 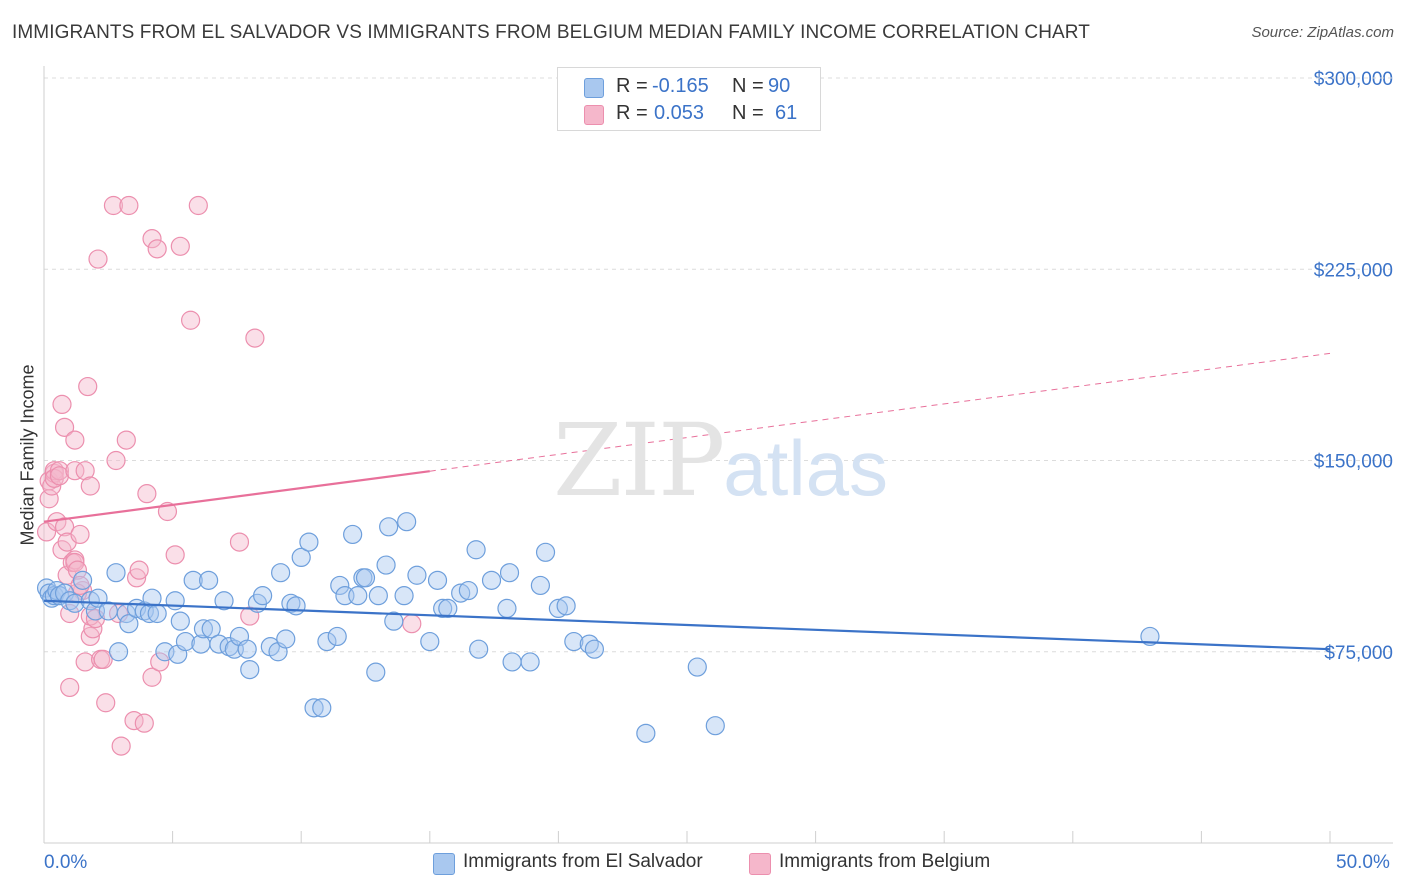 I want to click on y-axis-label: Median Family Income, so click(x=27, y=455).